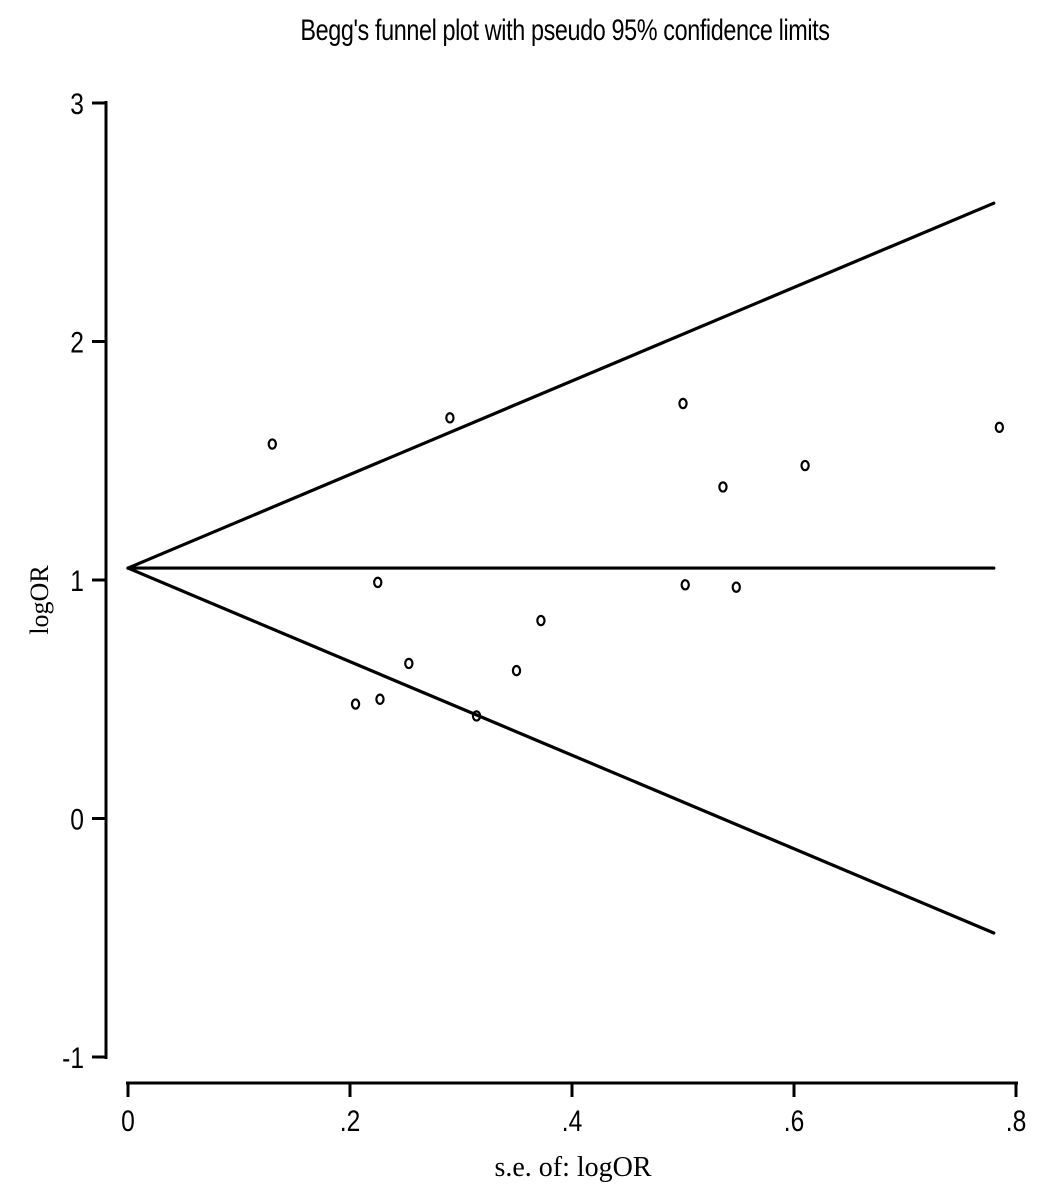 This screenshot has height=1204, width=1062. What do you see at coordinates (77, 342) in the screenshot?
I see `y-tick-label: 2` at bounding box center [77, 342].